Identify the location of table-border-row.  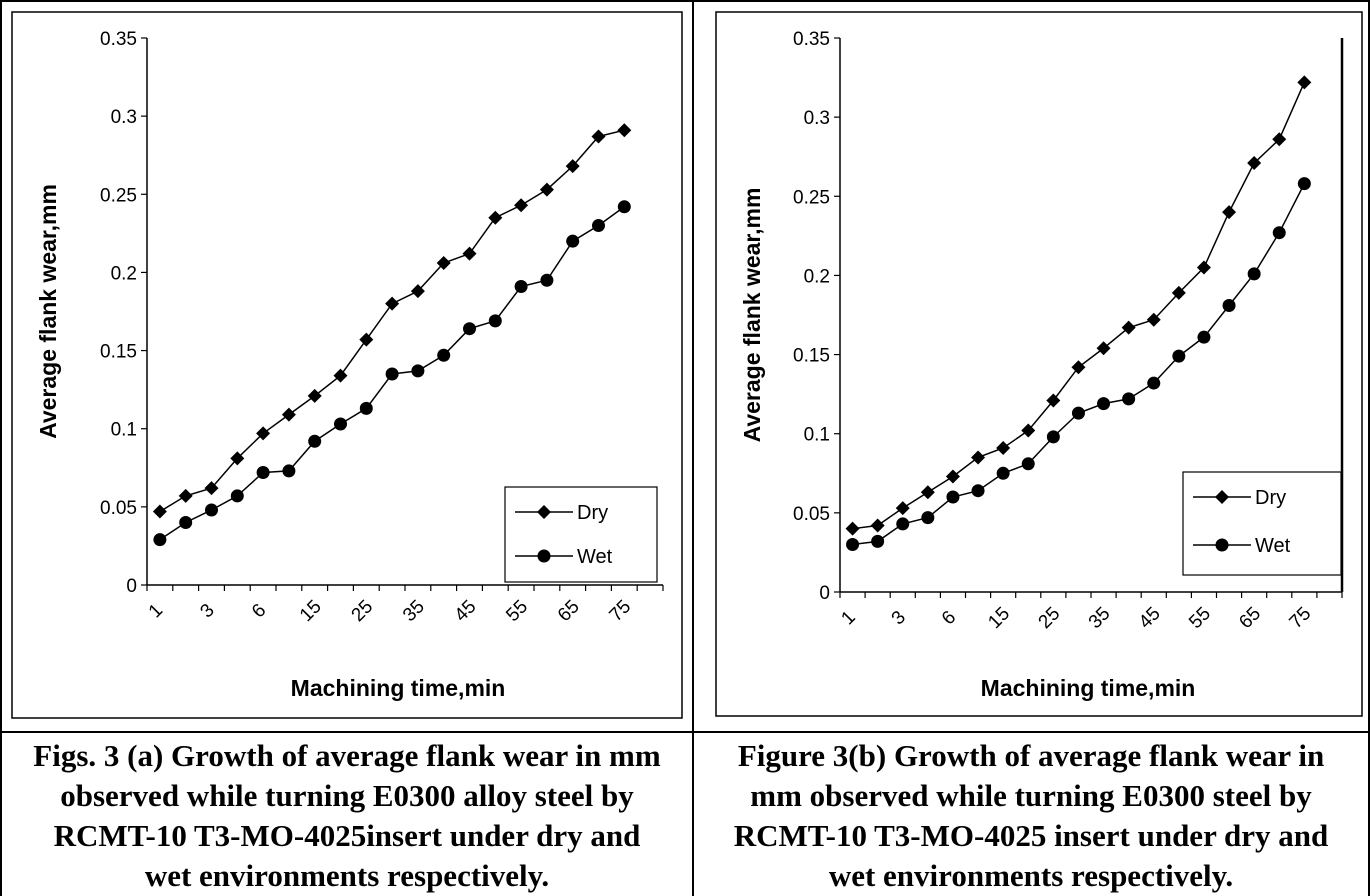
(685, 732).